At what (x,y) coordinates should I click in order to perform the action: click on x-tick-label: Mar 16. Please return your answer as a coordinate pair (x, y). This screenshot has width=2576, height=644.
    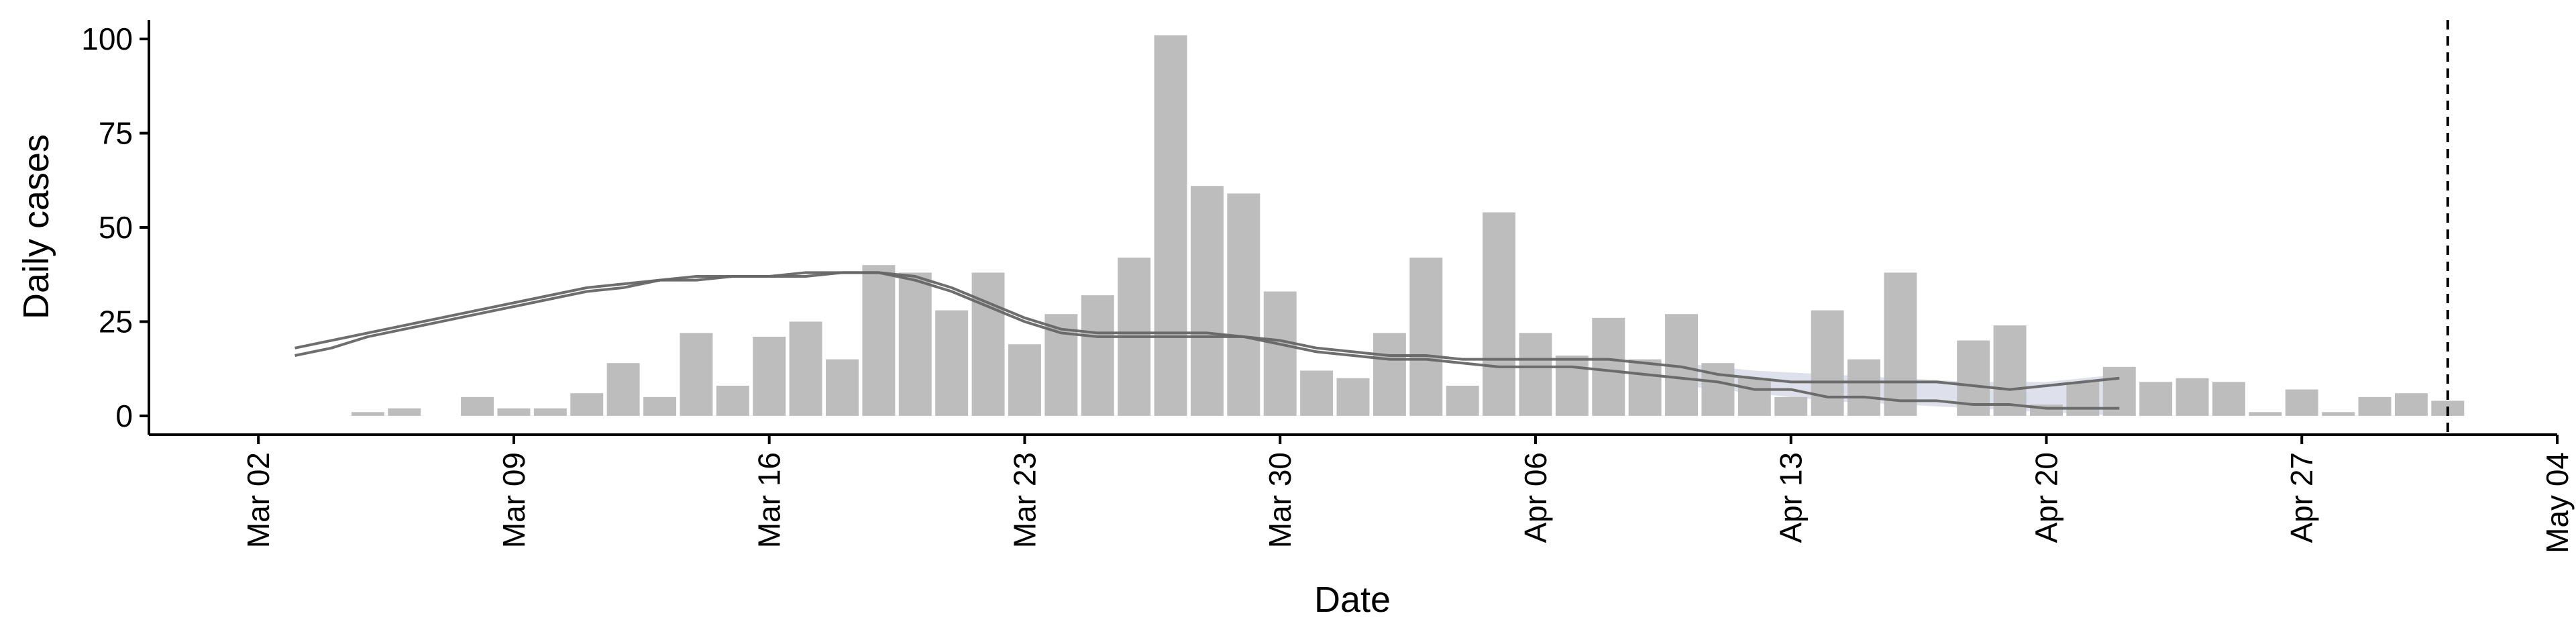
    Looking at the image, I should click on (769, 500).